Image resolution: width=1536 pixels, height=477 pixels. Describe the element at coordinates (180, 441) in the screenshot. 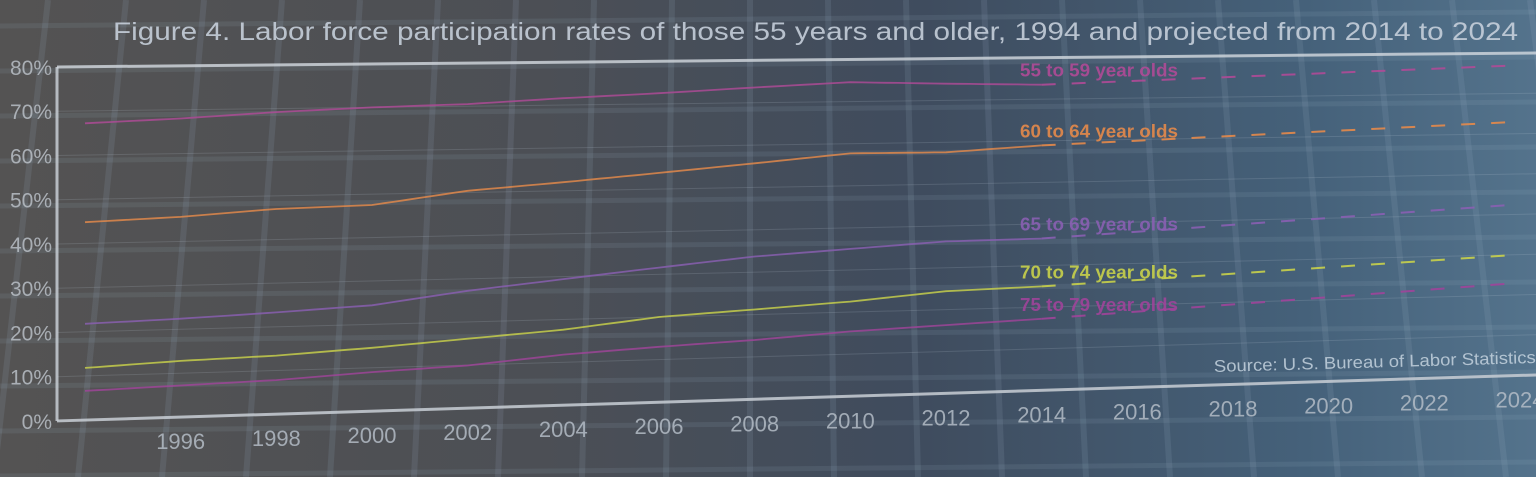

I see `x-tick-label: 1996` at that location.